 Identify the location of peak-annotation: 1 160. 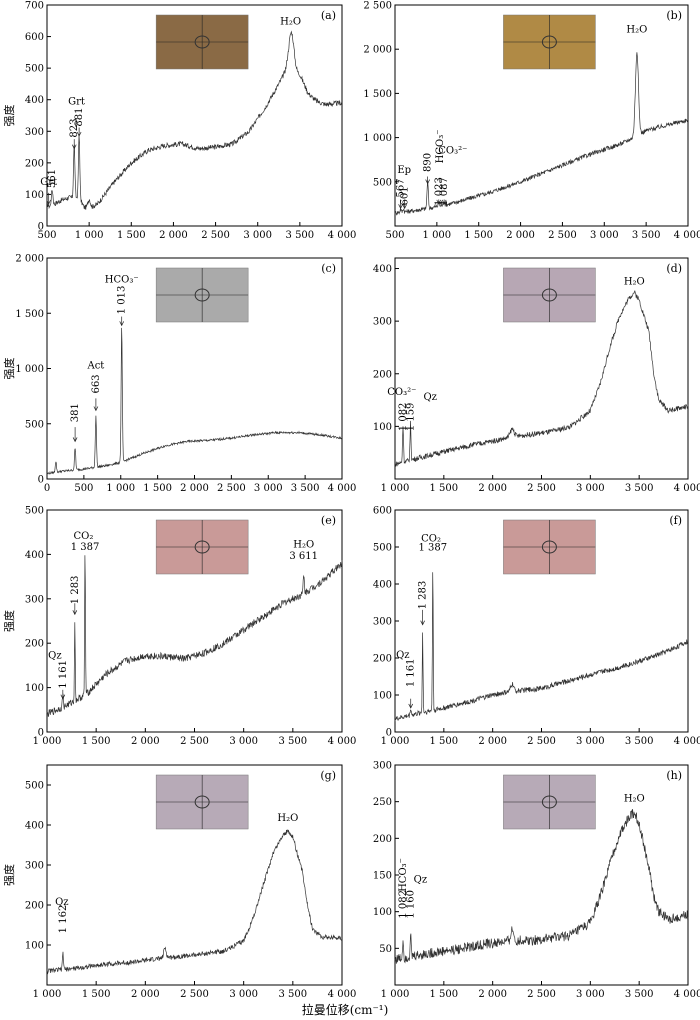
(411, 904).